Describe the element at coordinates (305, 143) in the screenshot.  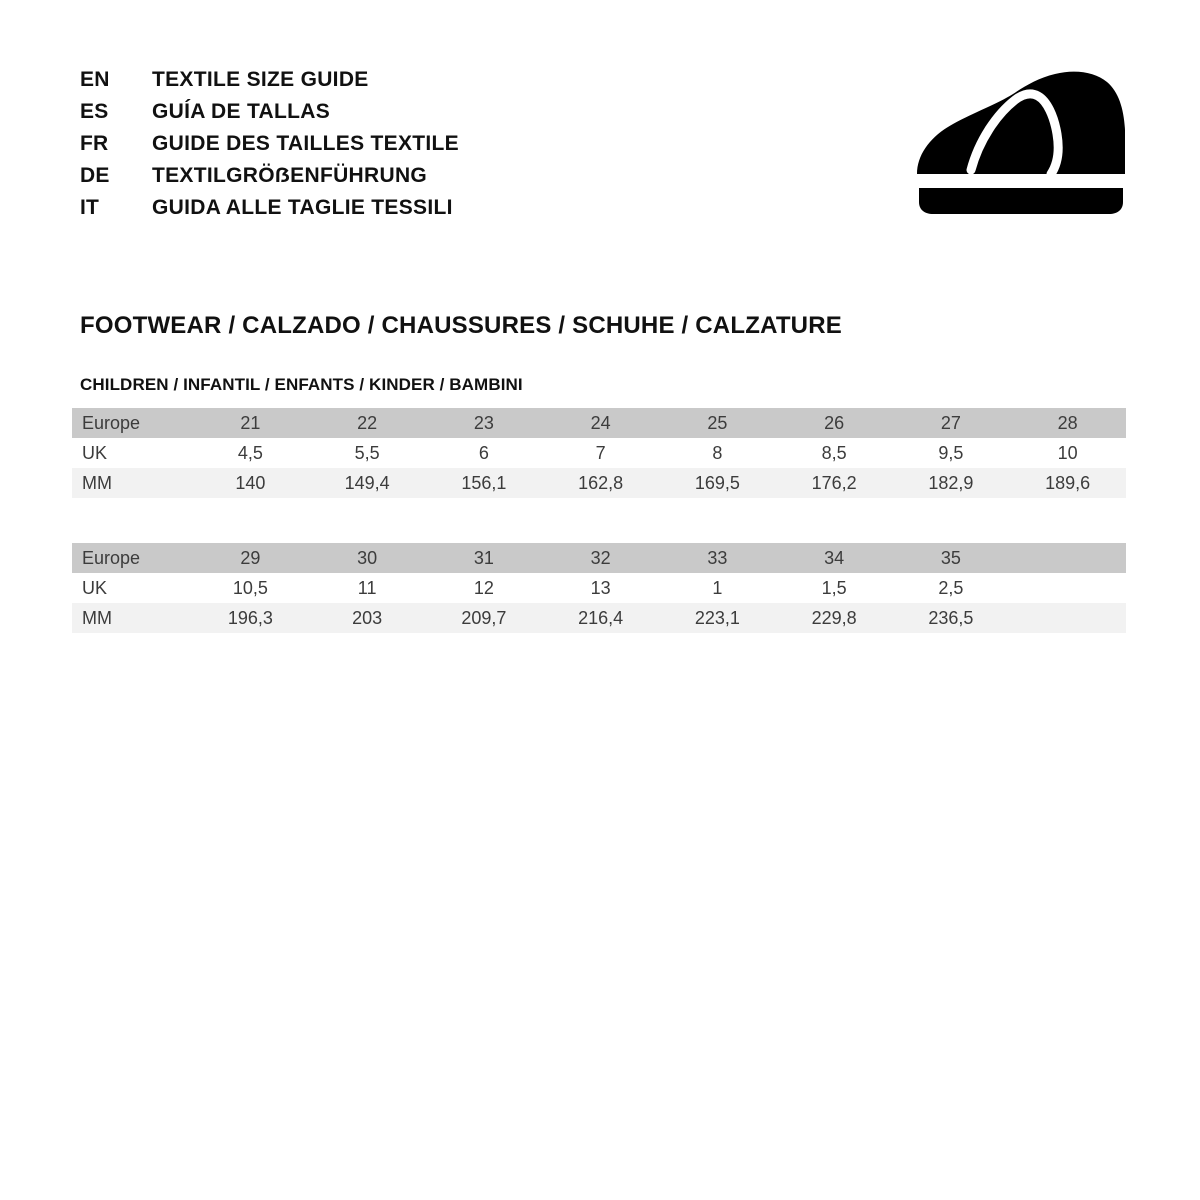
I see `language-title-fr: GUIDE DES TAILLES TEXTILE` at that location.